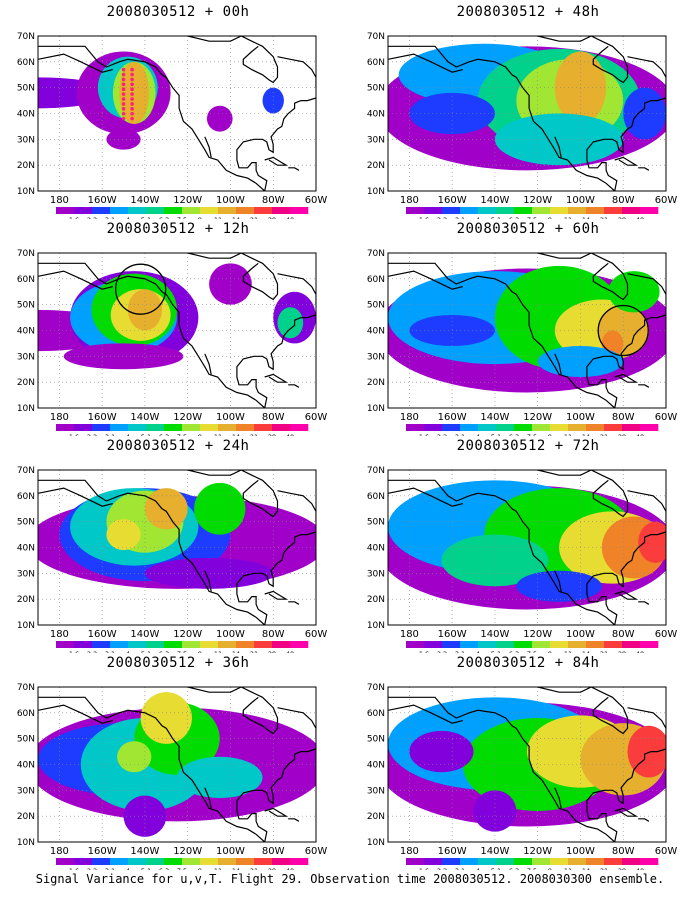  I want to click on lat-tick-label: 30N, so click(26, 791).